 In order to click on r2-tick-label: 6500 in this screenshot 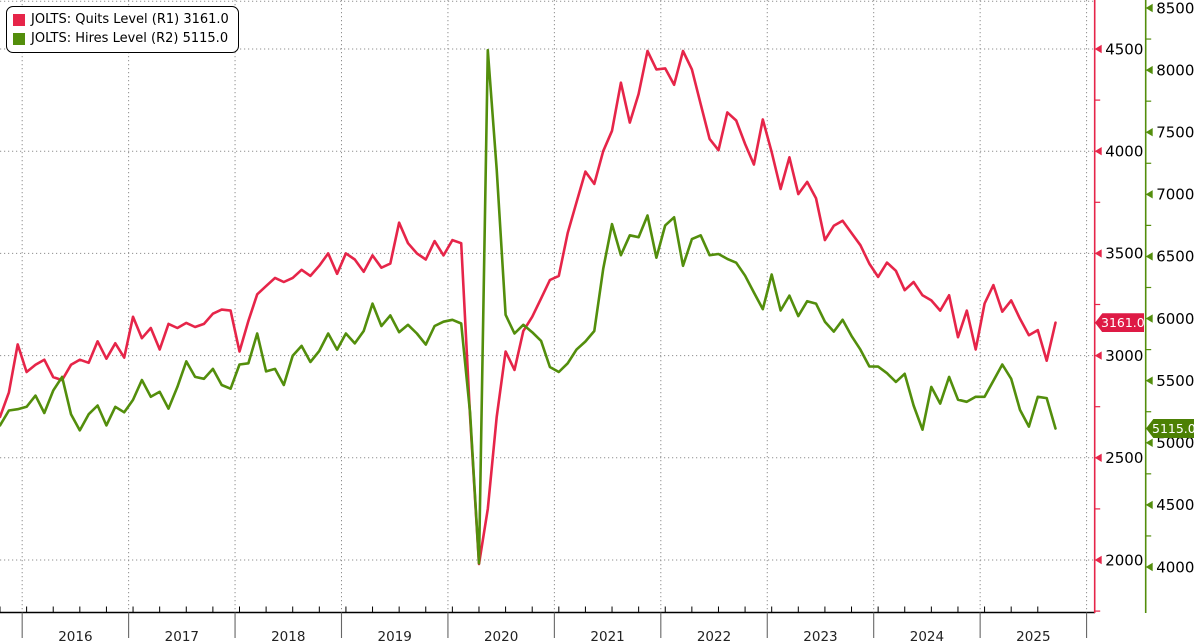, I will do `click(1175, 257)`.